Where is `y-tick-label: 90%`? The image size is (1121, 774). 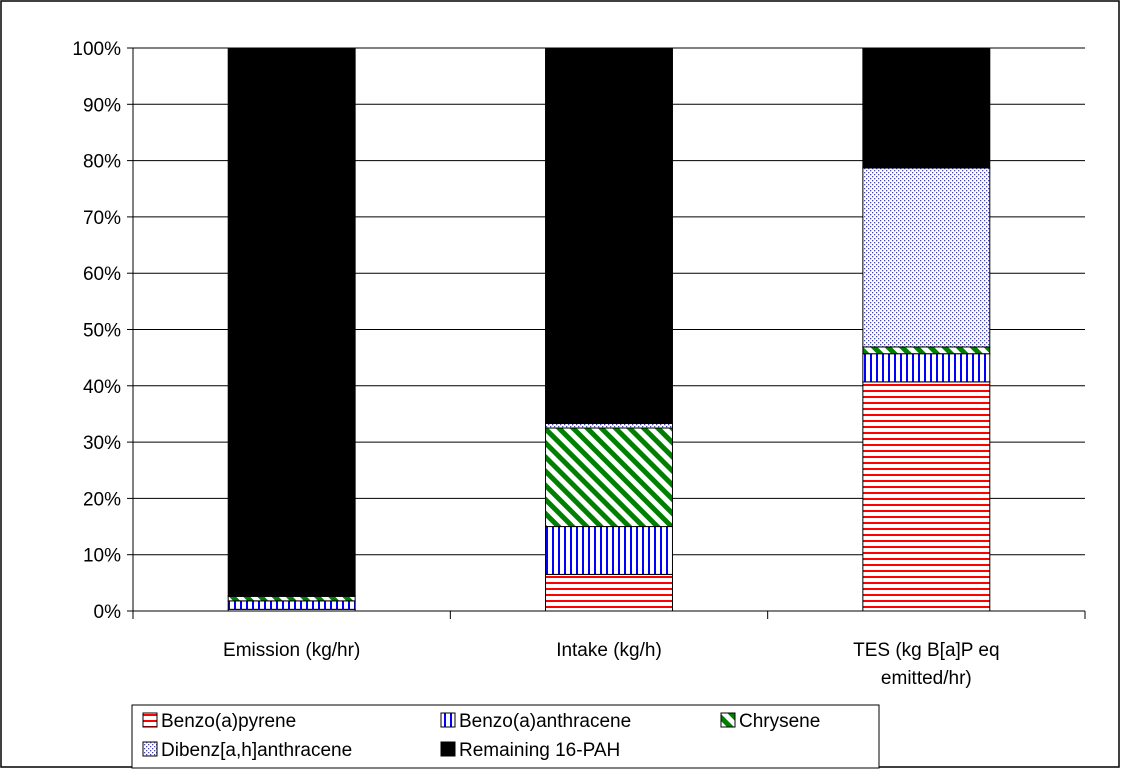 y-tick-label: 90% is located at coordinates (102, 105).